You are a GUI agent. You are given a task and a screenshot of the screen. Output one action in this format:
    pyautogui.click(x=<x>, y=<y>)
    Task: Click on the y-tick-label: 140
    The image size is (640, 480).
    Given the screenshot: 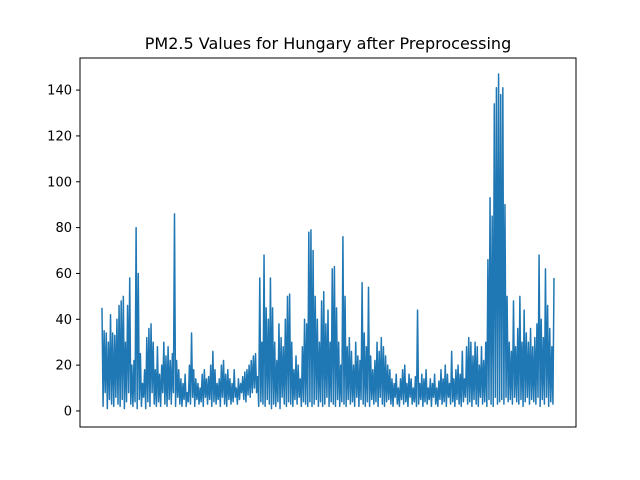 What is the action you would take?
    pyautogui.click(x=59, y=91)
    